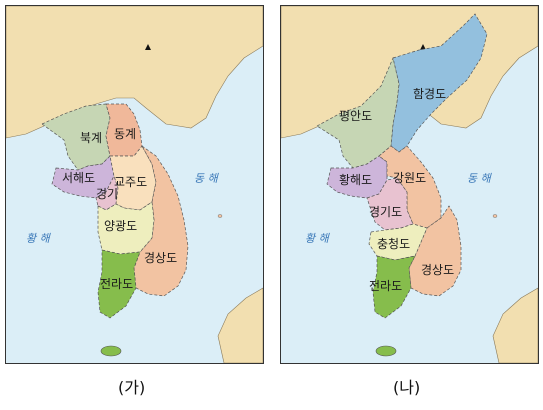 This screenshot has height=410, width=543. I want to click on region-label-yanggwangdo: 양광도, so click(120, 226).